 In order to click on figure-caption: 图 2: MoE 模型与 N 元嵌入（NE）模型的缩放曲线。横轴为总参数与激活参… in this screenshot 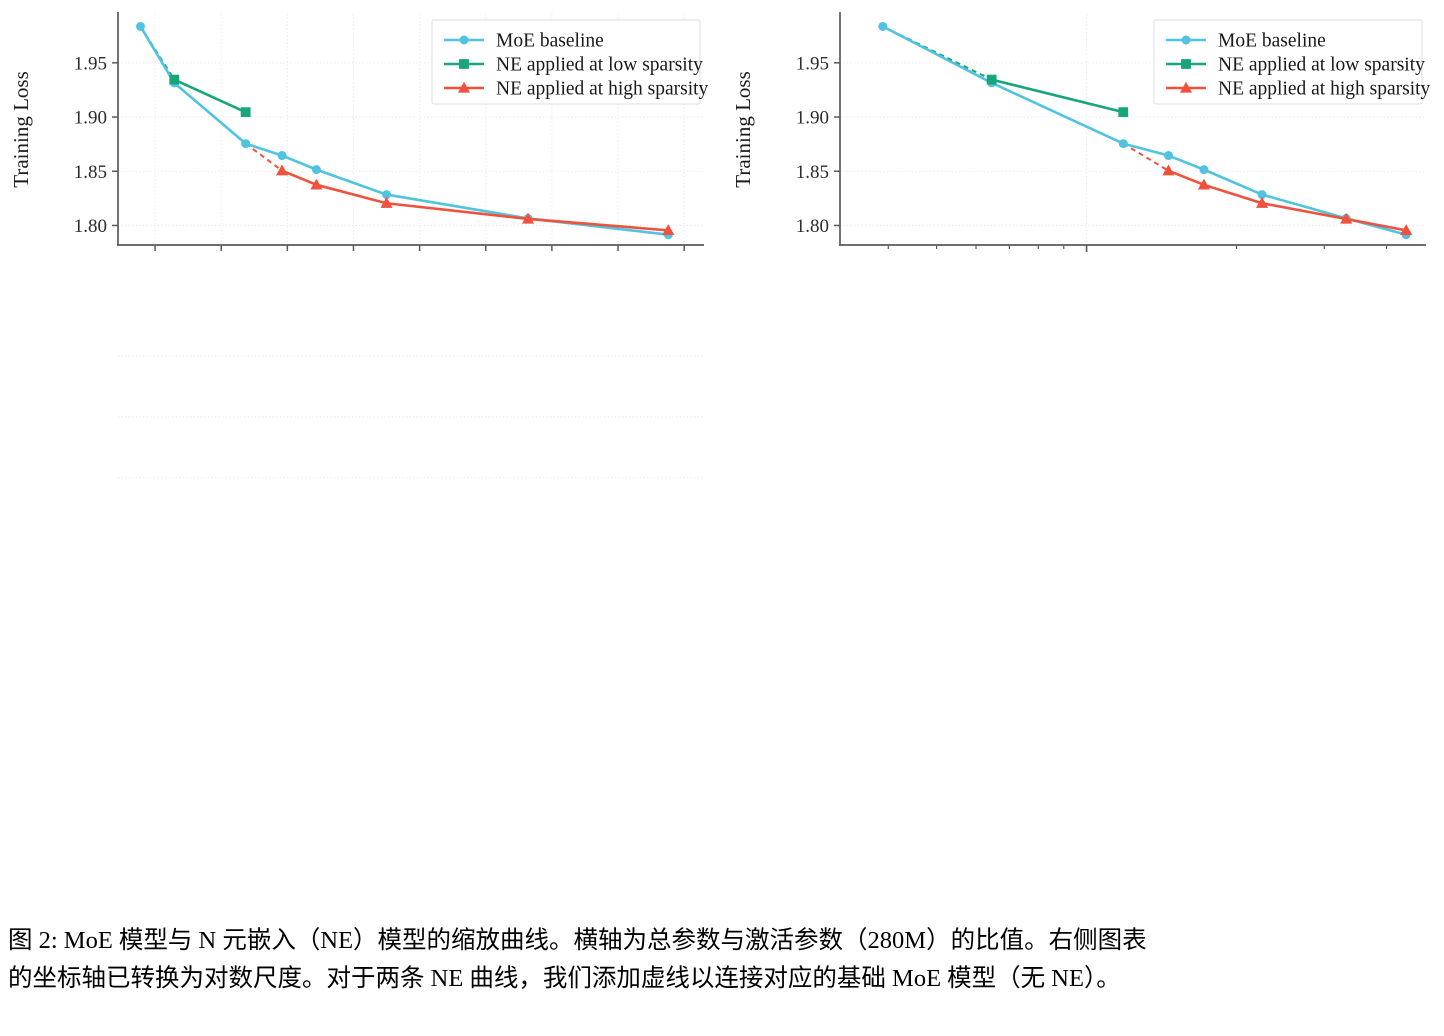, I will do `click(722, 960)`.